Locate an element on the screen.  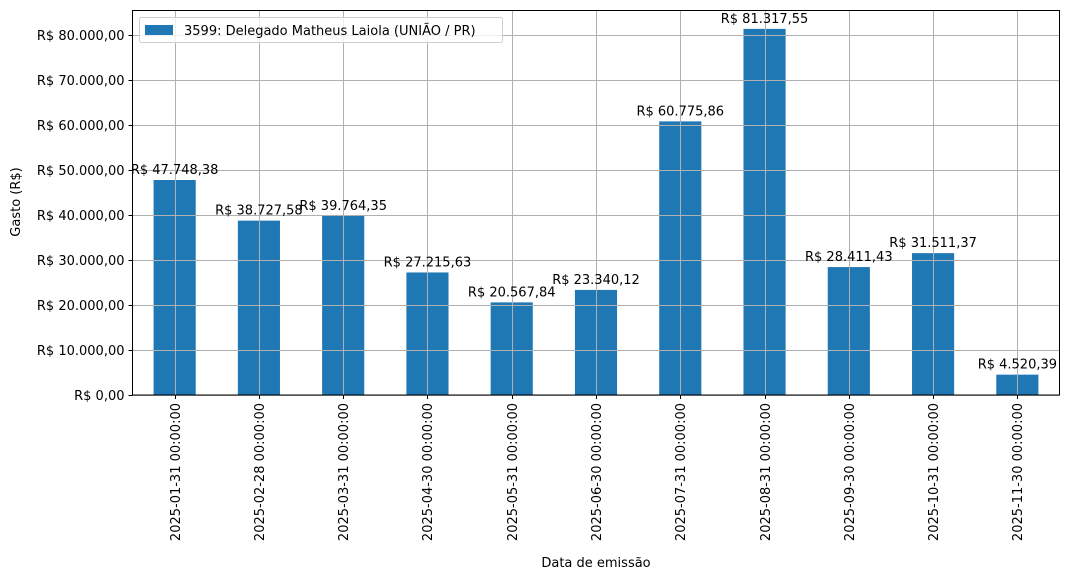
y-tick-label: R$ 30.000,00 is located at coordinates (81, 261).